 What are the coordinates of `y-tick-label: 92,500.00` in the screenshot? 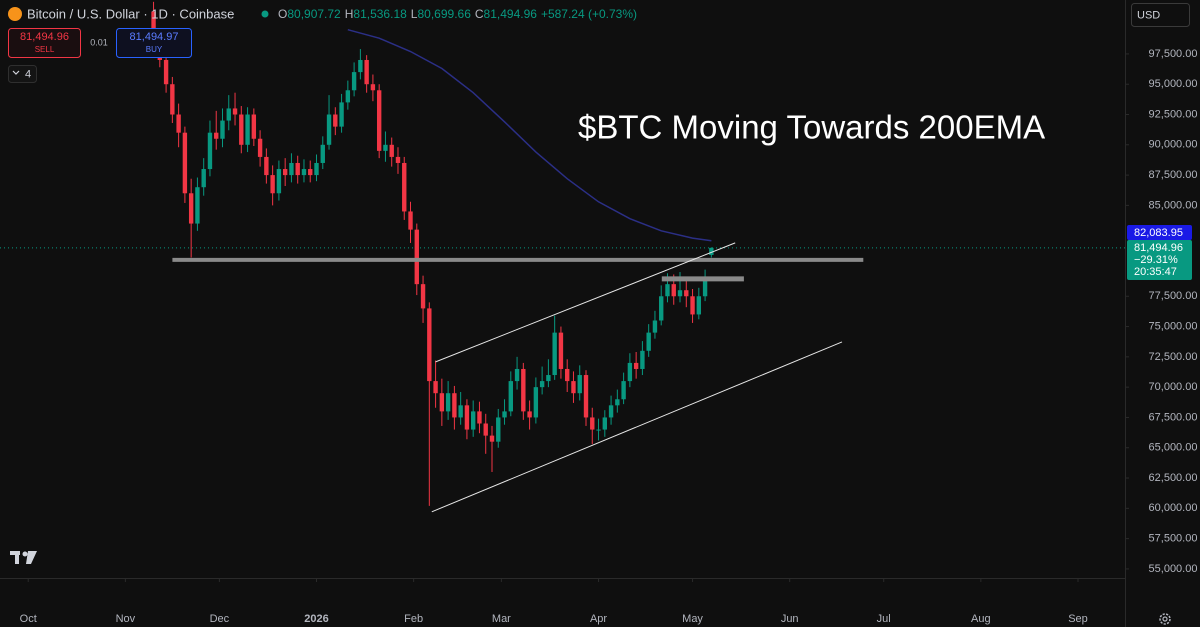 It's located at (1173, 114).